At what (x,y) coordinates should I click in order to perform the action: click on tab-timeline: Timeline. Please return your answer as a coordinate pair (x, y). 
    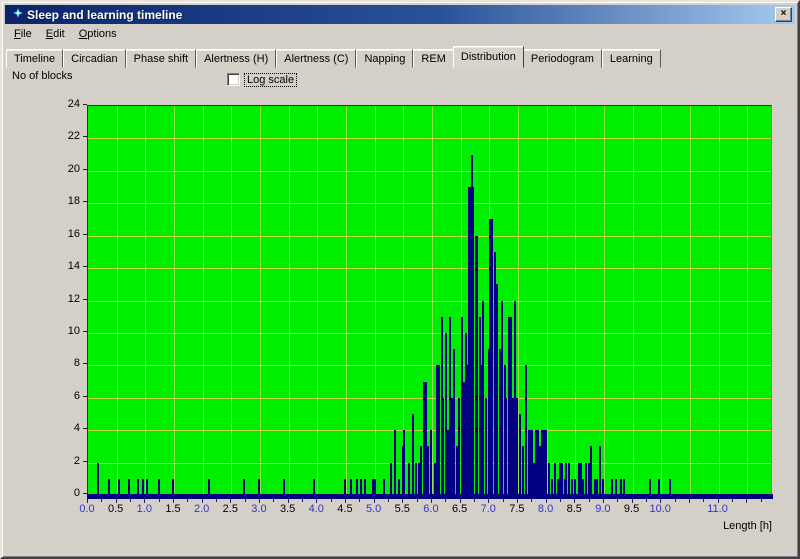
    Looking at the image, I should click on (35, 58).